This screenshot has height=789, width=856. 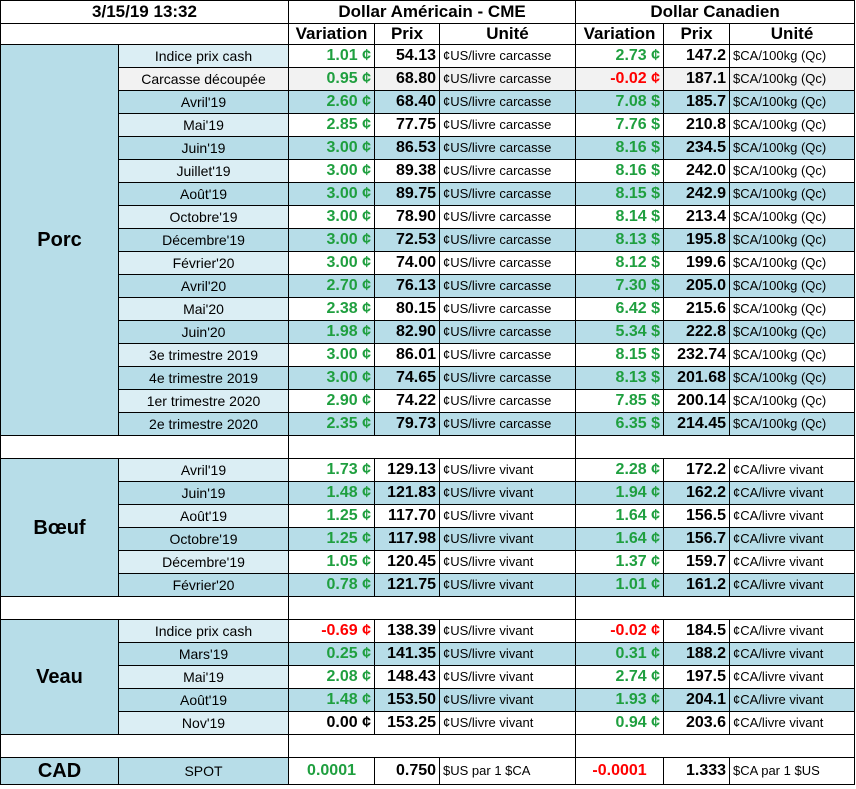 I want to click on row-label: Juin'19, so click(x=203, y=493).